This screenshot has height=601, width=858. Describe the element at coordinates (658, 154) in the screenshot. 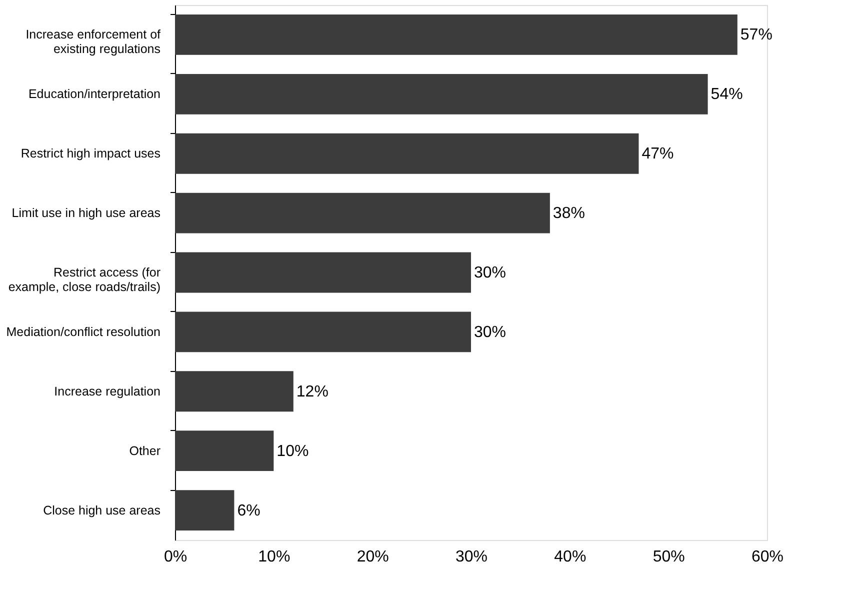

I see `data-label: 47%` at that location.